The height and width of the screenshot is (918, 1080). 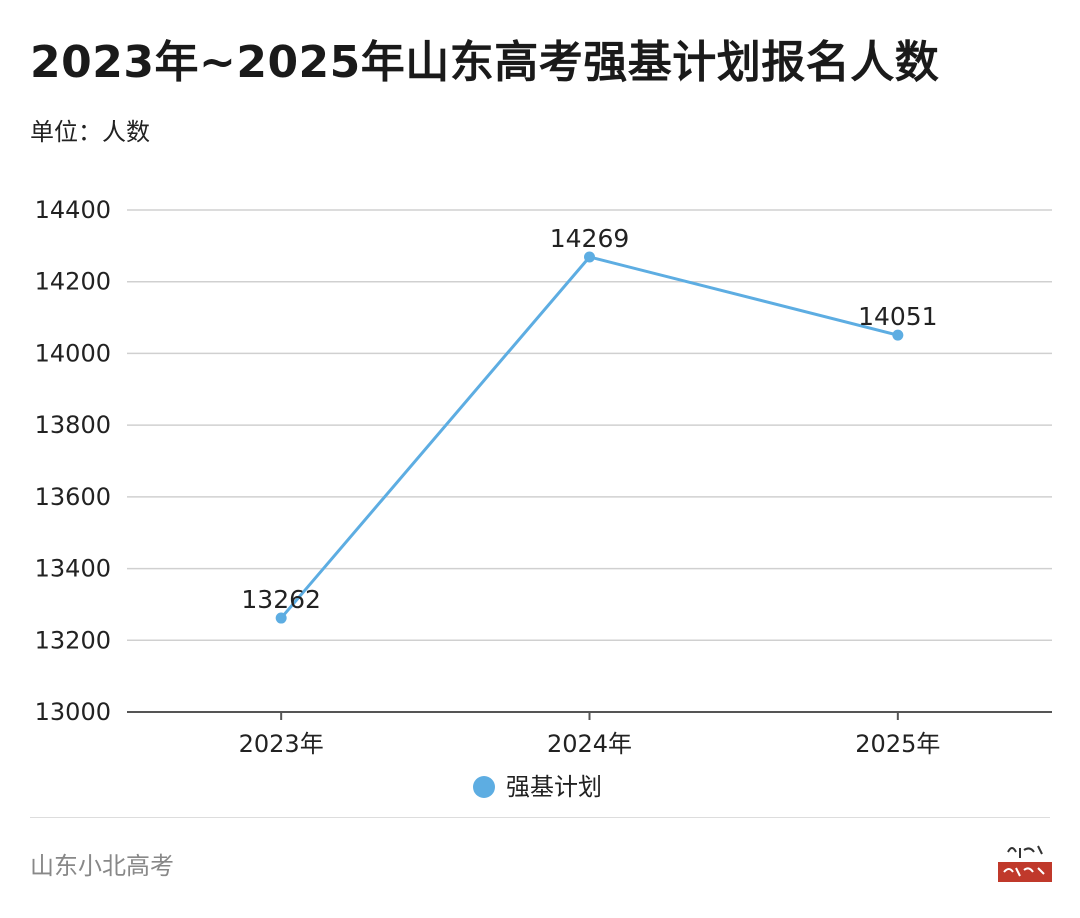 I want to click on y-tick-label: 13800, so click(x=73, y=425).